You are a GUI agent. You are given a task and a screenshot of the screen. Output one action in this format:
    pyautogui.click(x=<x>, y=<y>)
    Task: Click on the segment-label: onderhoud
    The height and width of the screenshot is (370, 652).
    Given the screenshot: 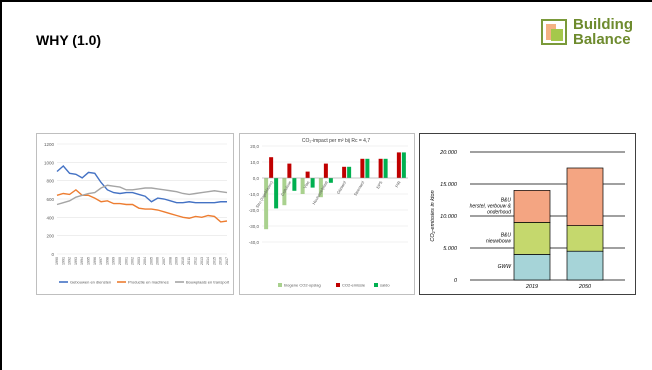 What is the action you would take?
    pyautogui.click(x=499, y=212)
    